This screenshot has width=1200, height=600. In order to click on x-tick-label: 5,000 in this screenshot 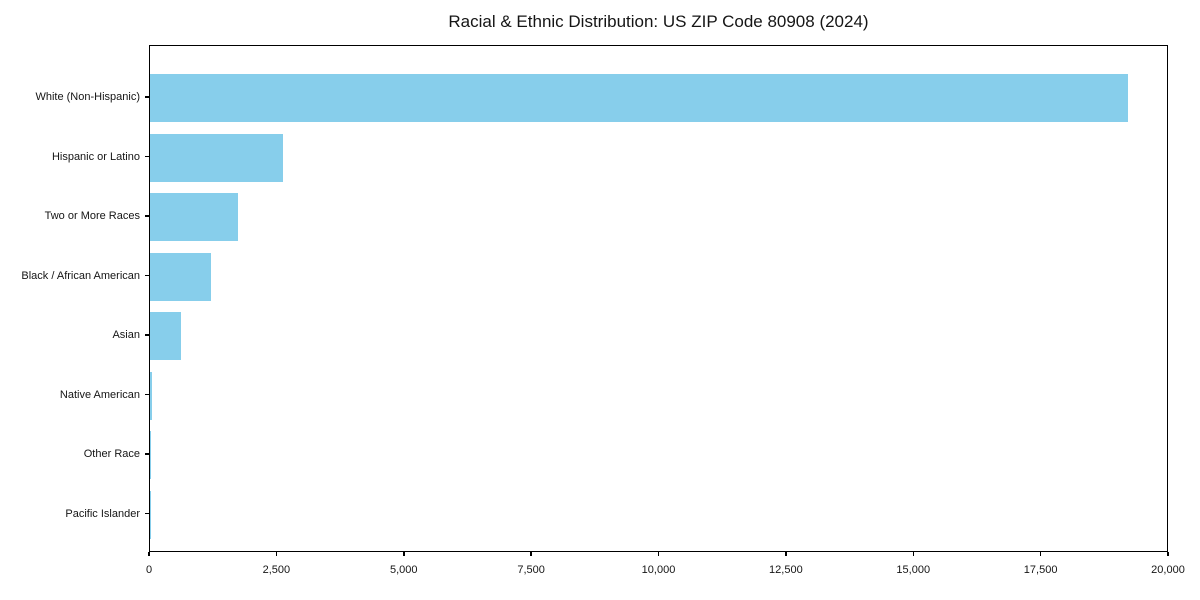, I will do `click(403, 570)`.